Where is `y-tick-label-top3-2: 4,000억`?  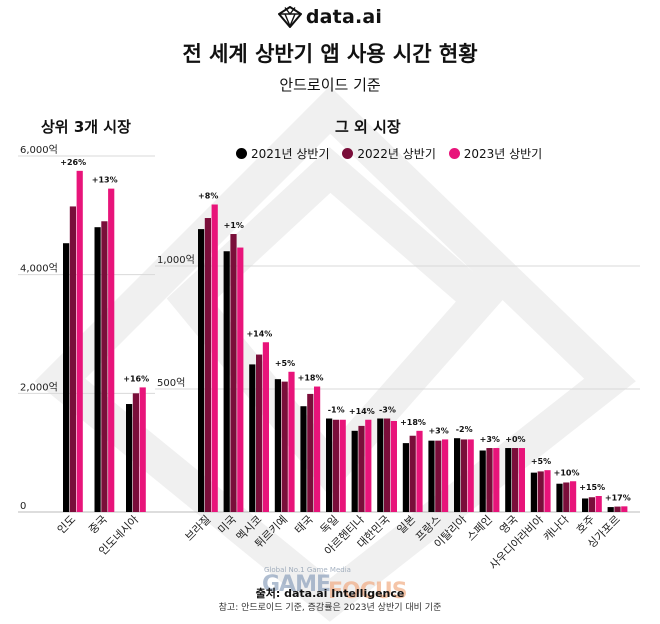
y-tick-label-top3-2: 4,000억 is located at coordinates (39, 269).